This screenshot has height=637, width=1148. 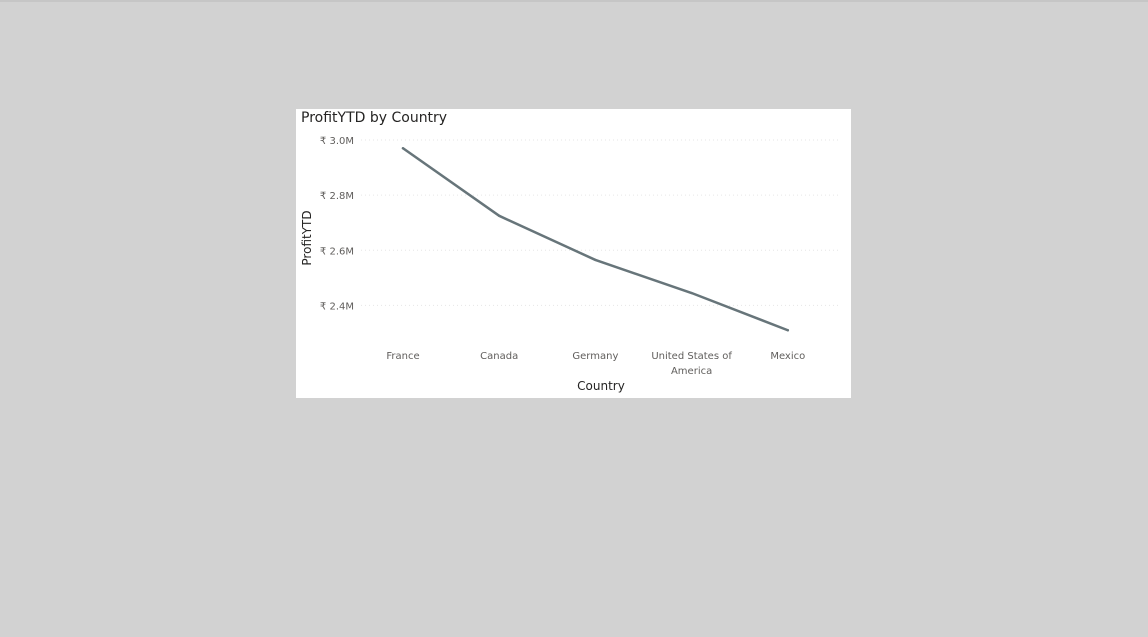 I want to click on x-tick-label-line: Mexico, so click(x=787, y=356).